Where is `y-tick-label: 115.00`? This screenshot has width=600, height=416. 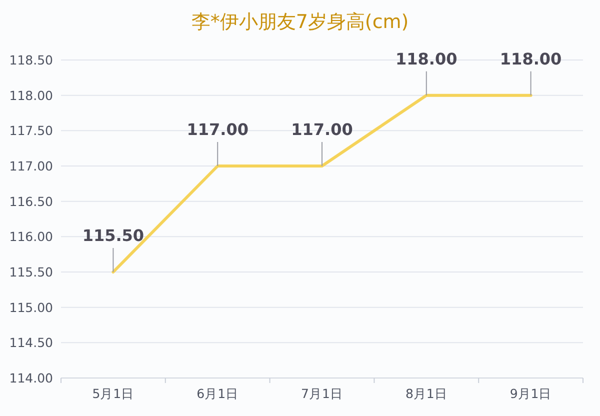
y-tick-label: 115.00 is located at coordinates (31, 307).